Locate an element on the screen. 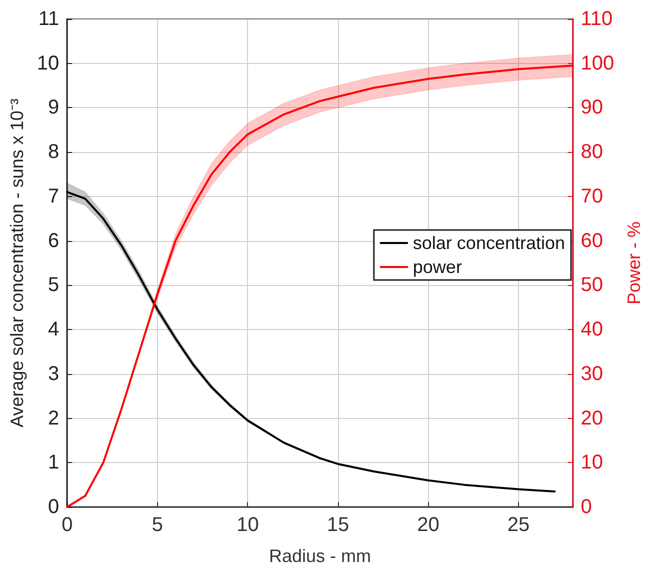 This screenshot has height=572, width=651. y-axis-title: Average solar concentration - suns x 10⁻³ is located at coordinates (17, 263).